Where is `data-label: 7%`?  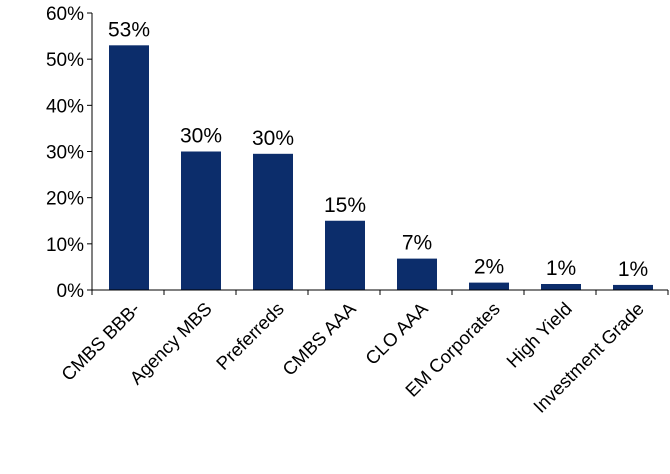 data-label: 7% is located at coordinates (417, 243).